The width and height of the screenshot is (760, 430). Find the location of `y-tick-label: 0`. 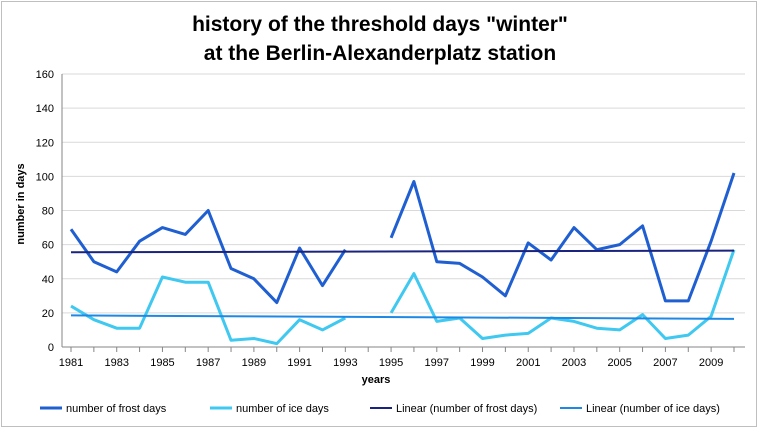

y-tick-label: 0 is located at coordinates (51, 348).